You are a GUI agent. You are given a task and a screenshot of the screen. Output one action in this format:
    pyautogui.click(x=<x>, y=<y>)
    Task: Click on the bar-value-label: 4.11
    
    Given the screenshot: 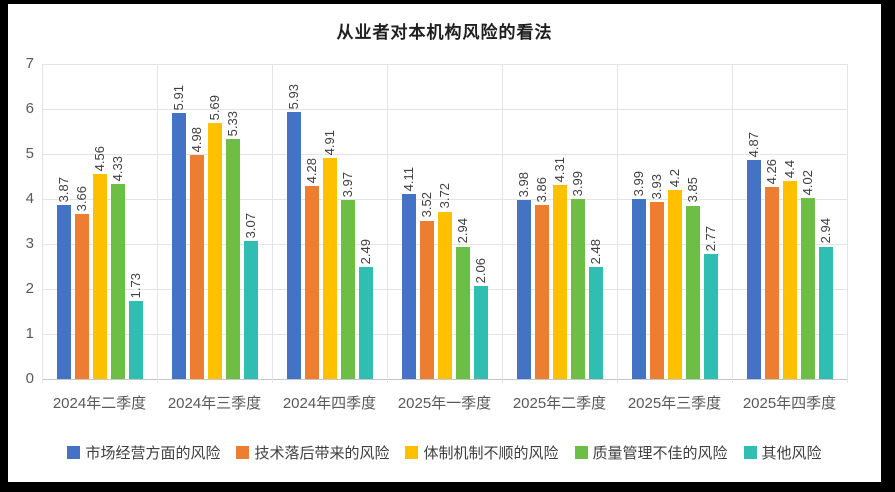 What is the action you would take?
    pyautogui.click(x=408, y=179)
    